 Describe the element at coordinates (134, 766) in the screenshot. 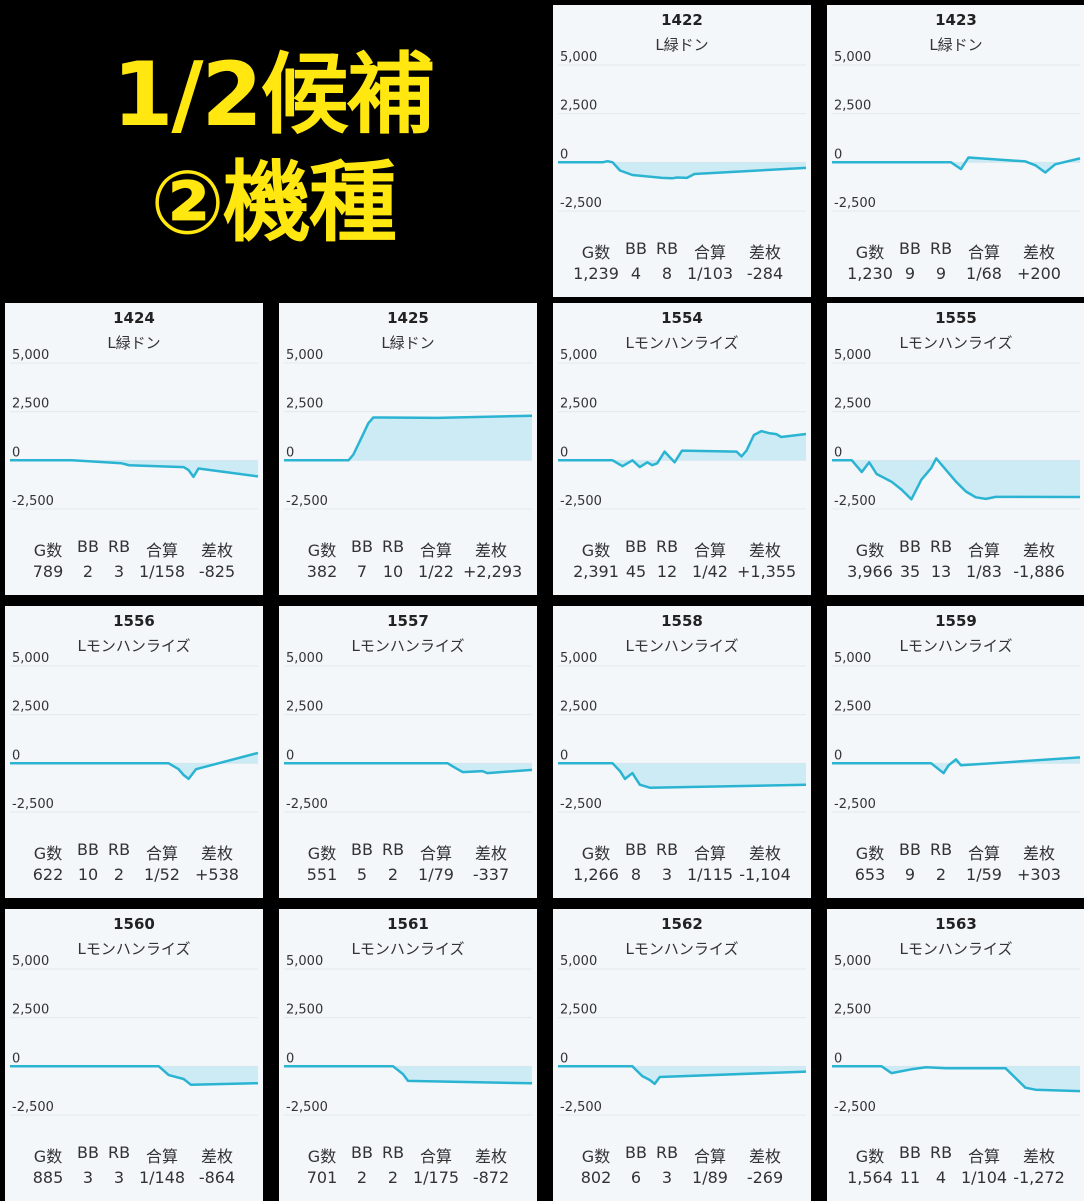

I see `series-line` at that location.